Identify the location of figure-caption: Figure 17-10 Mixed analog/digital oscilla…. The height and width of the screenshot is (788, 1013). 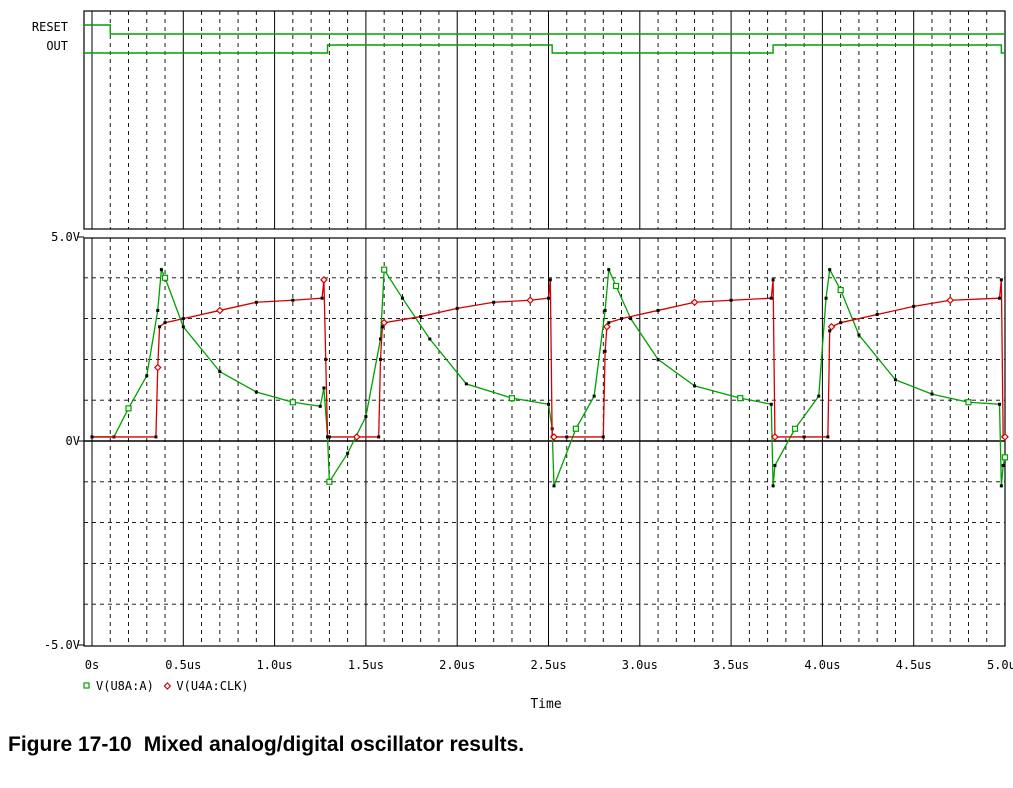
(266, 745).